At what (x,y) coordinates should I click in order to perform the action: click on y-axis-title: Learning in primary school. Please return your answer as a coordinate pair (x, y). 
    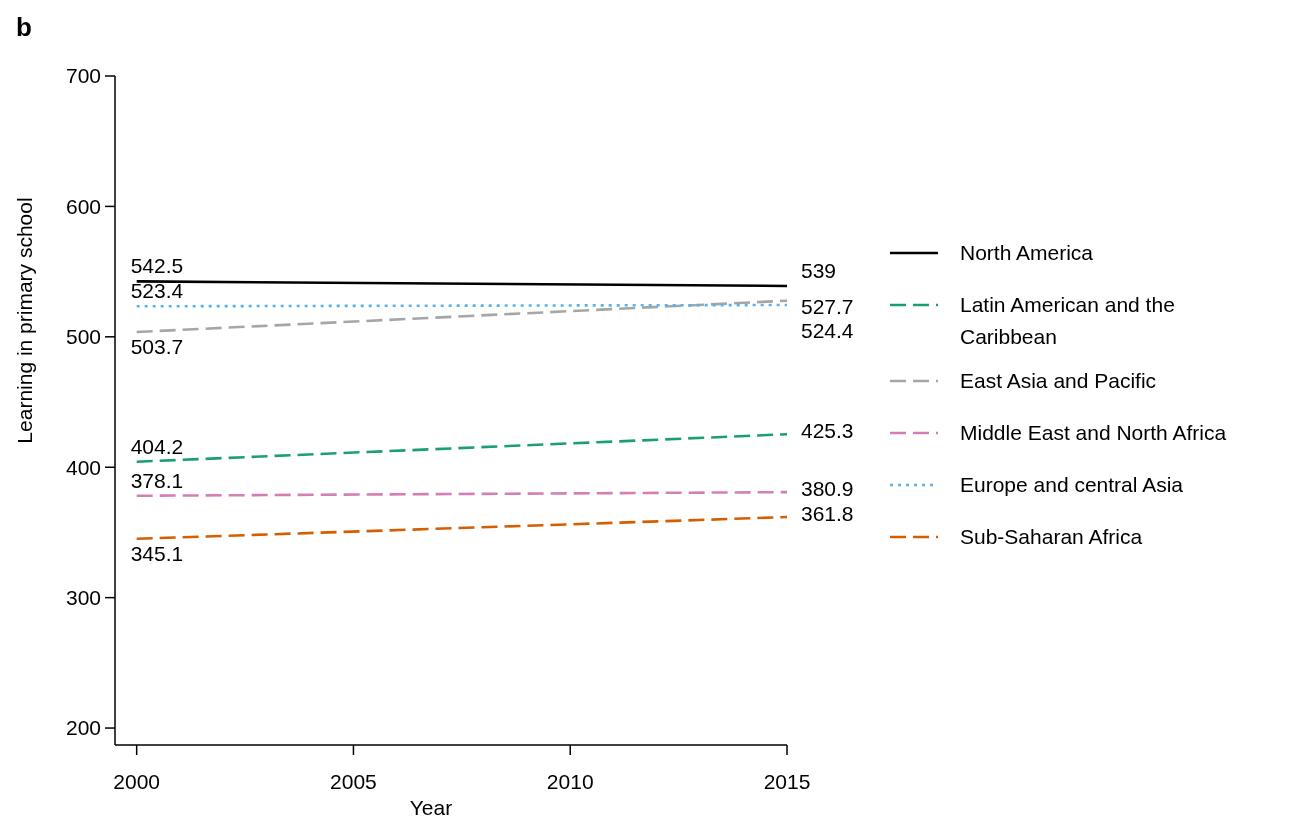
    Looking at the image, I should click on (24, 320).